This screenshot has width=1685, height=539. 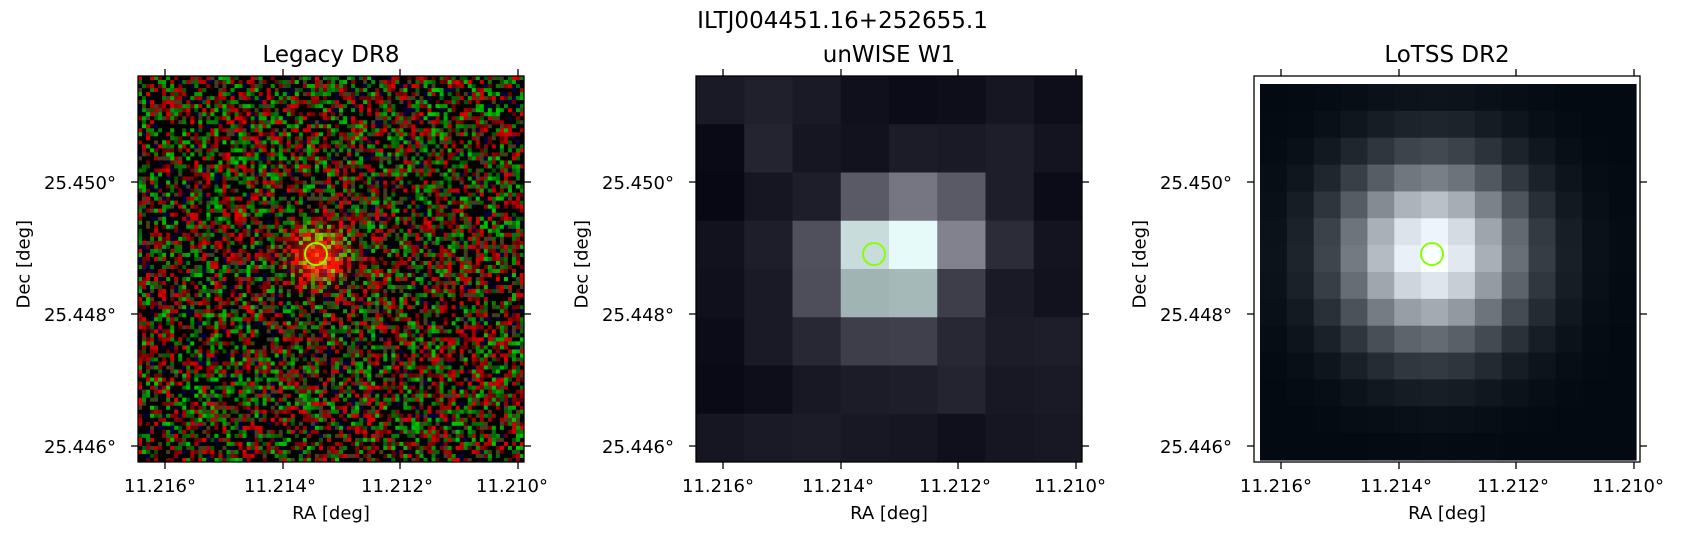 What do you see at coordinates (331, 55) in the screenshot?
I see `panel-title: Legacy DR8` at bounding box center [331, 55].